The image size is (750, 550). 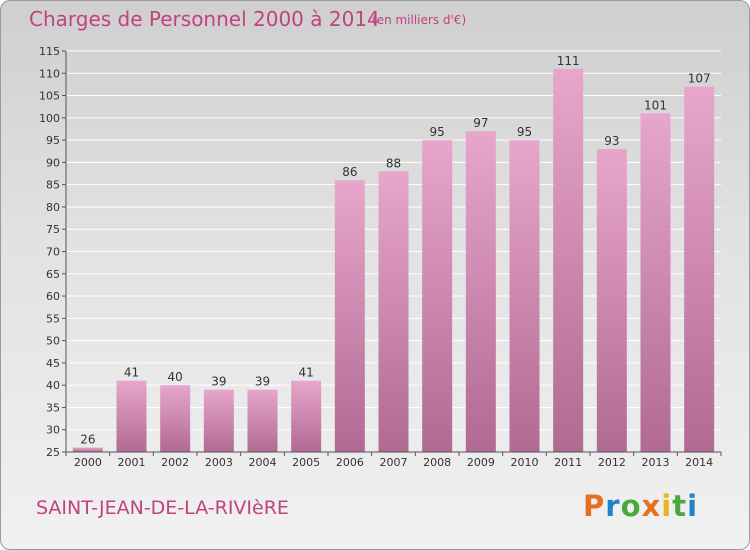 I want to click on data-label-2011: 111, so click(x=568, y=61).